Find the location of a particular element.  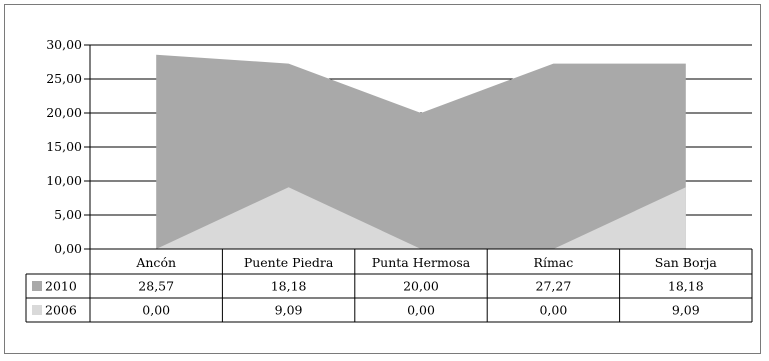

category-label: Rímac is located at coordinates (554, 262).